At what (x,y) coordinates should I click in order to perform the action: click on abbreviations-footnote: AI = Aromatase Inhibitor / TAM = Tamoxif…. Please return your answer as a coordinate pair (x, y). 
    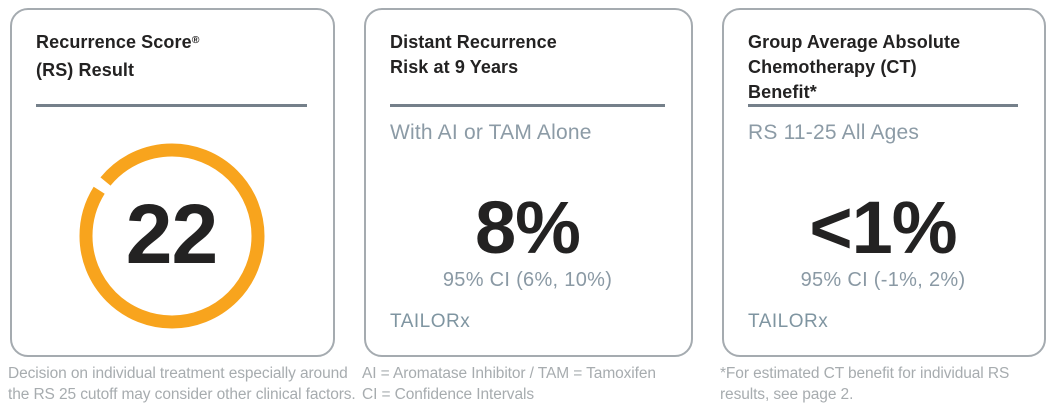
    Looking at the image, I should click on (527, 384).